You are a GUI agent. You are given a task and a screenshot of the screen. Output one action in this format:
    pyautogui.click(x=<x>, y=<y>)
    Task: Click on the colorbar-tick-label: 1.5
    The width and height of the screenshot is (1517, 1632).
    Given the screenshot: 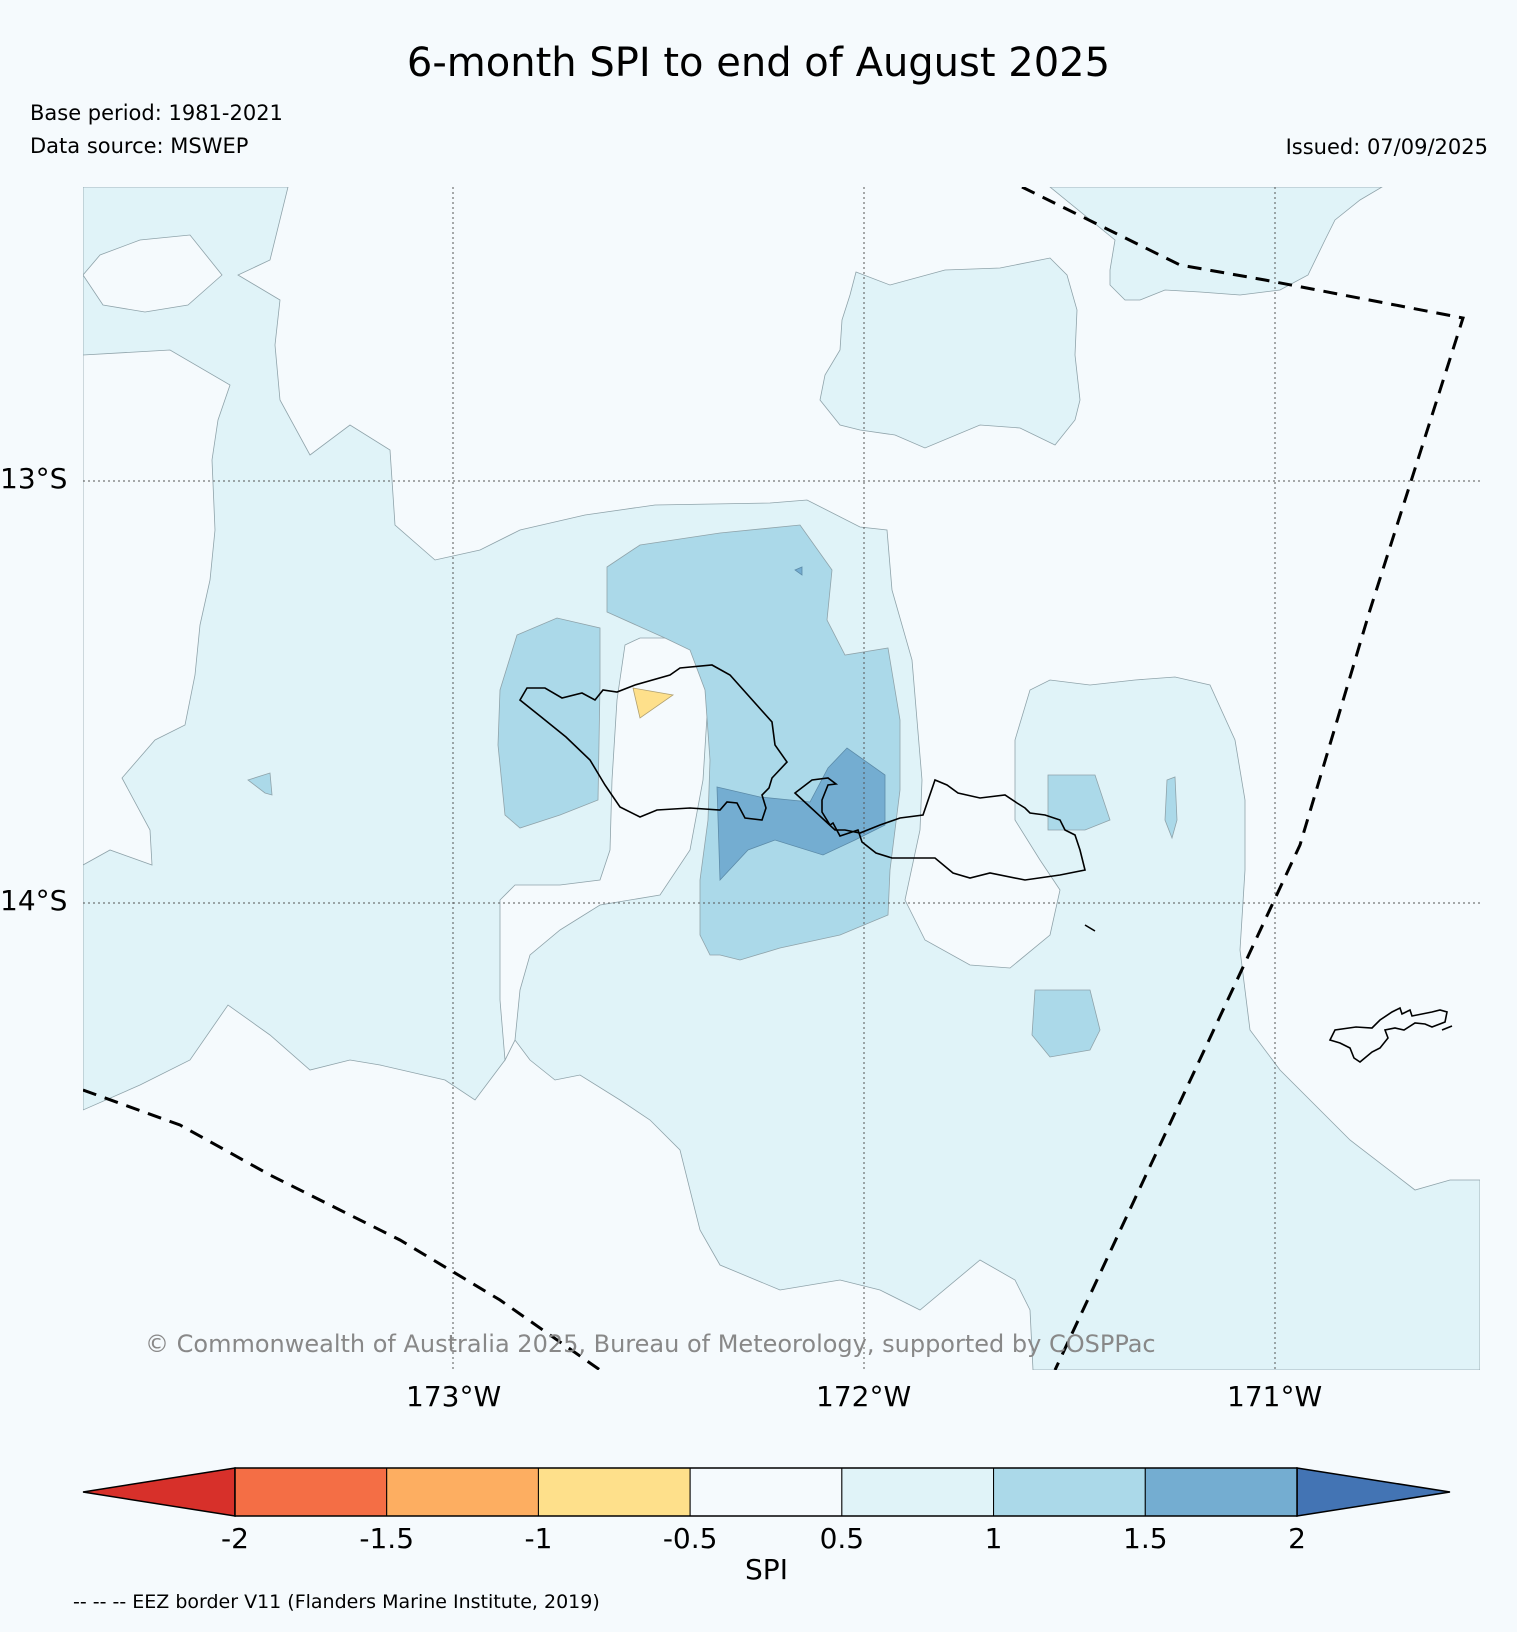 What is the action you would take?
    pyautogui.click(x=1145, y=1538)
    